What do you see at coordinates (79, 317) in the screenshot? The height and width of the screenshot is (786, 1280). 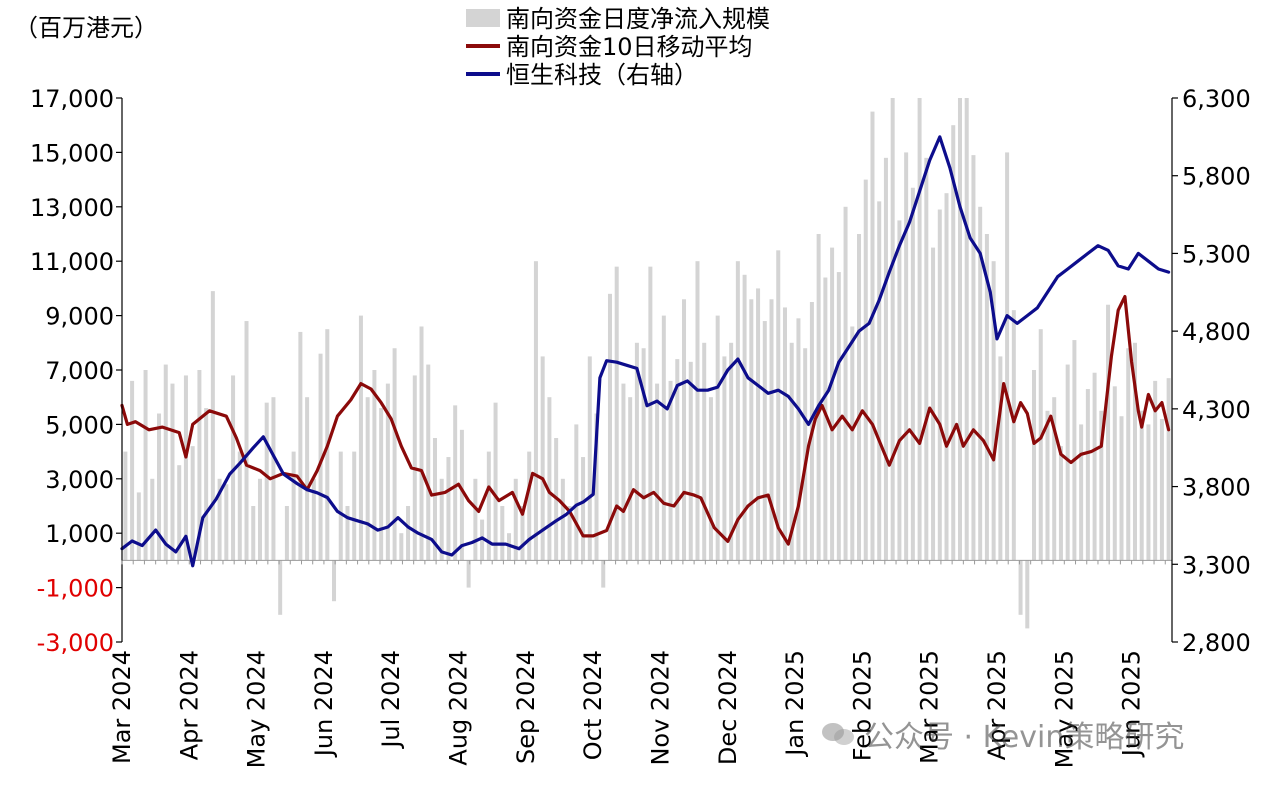 I see `left-axis-tick-label: 9,000` at bounding box center [79, 317].